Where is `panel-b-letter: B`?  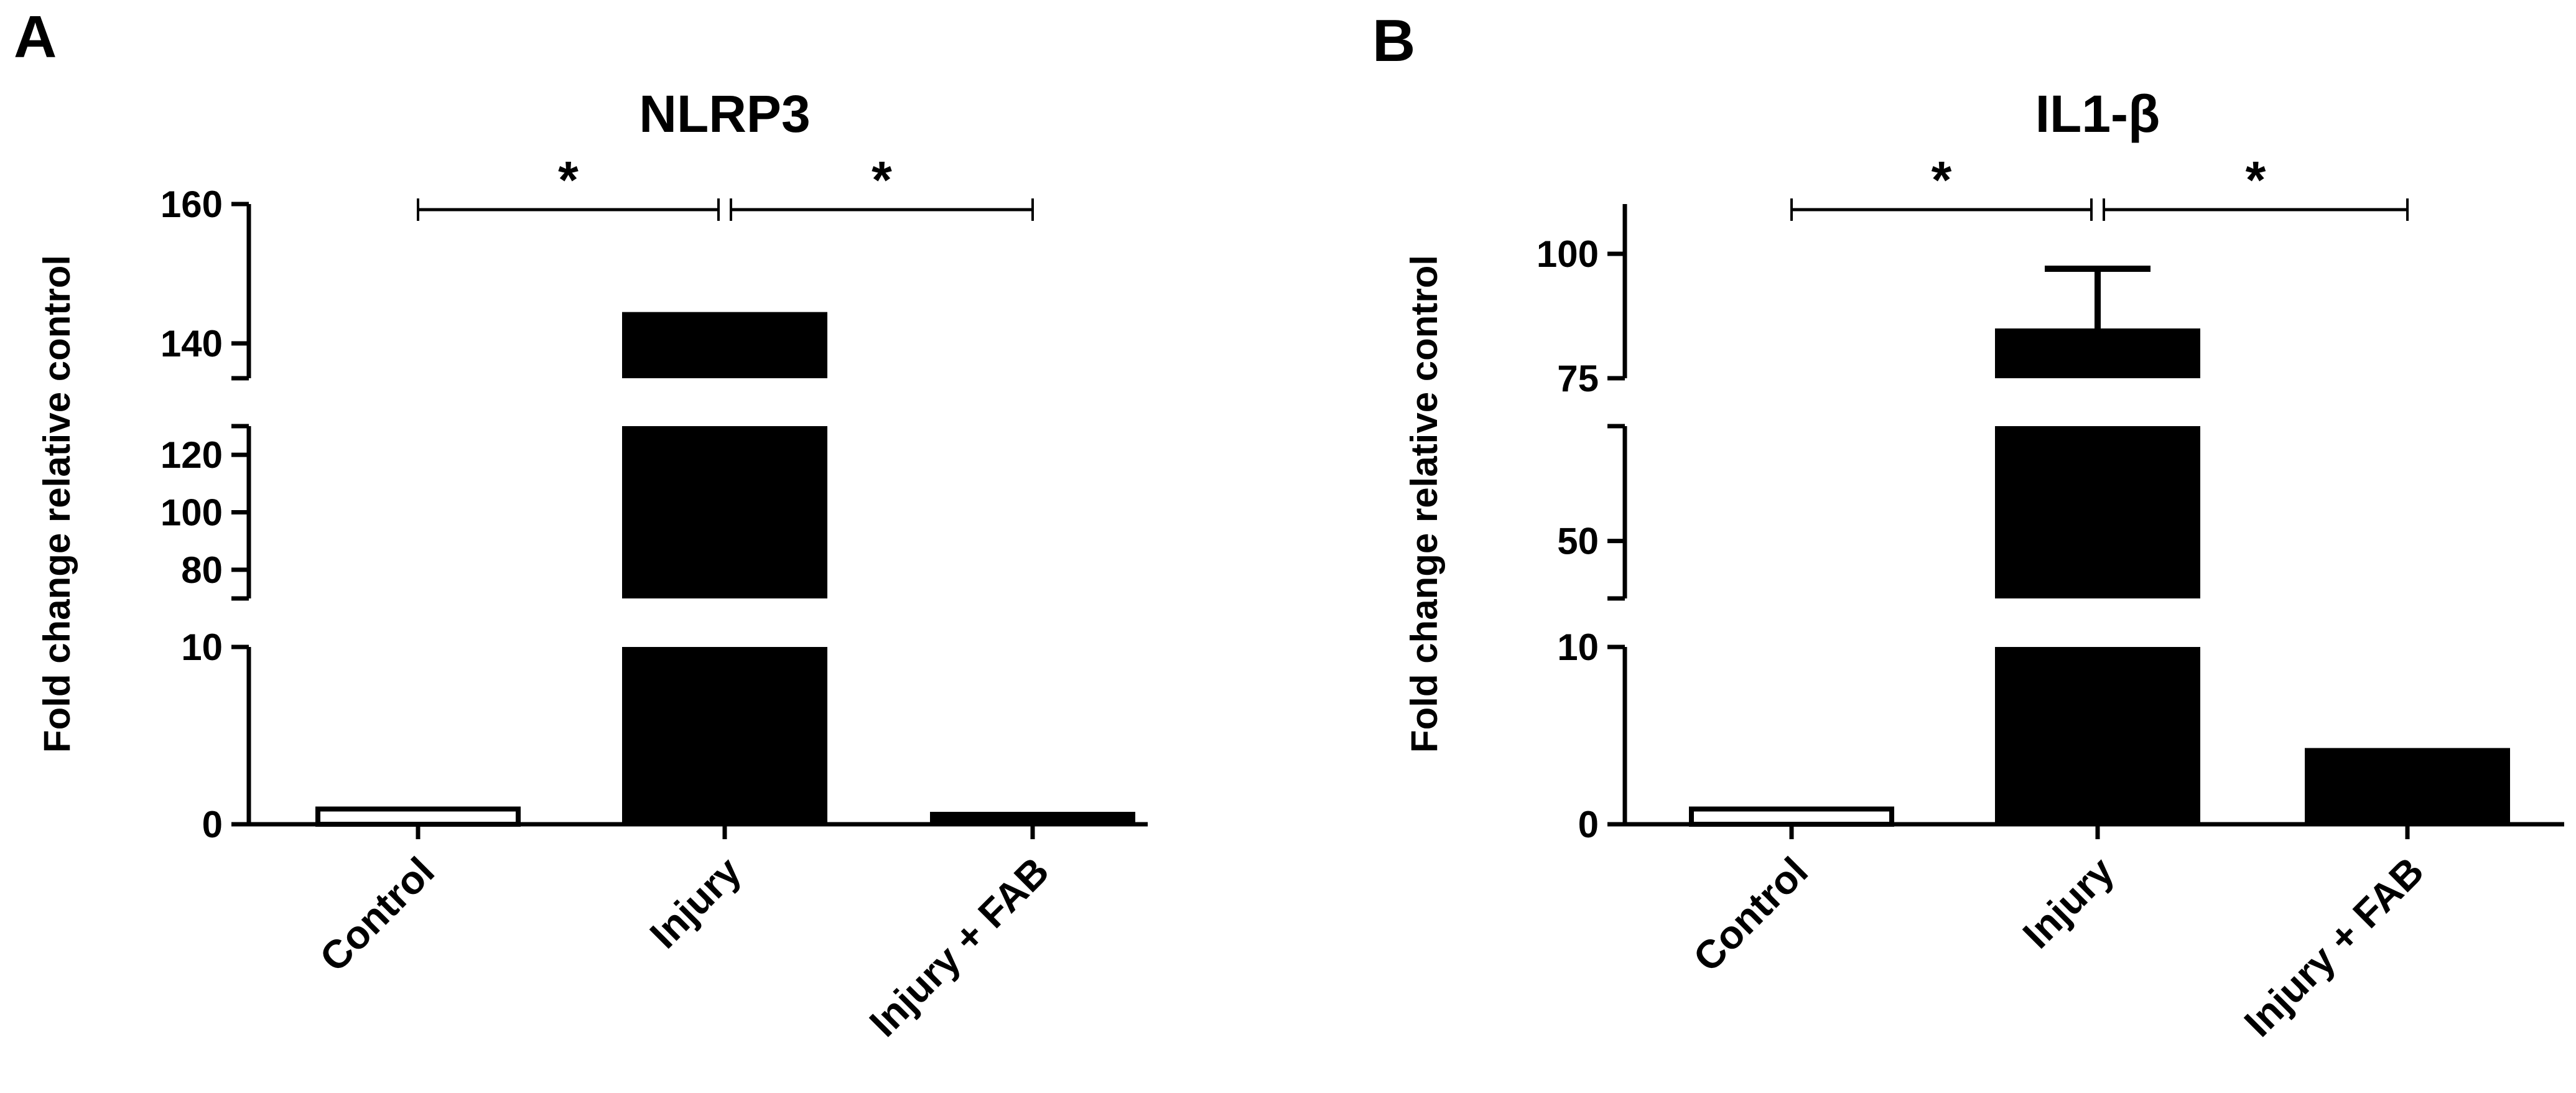 panel-b-letter: B is located at coordinates (1393, 40).